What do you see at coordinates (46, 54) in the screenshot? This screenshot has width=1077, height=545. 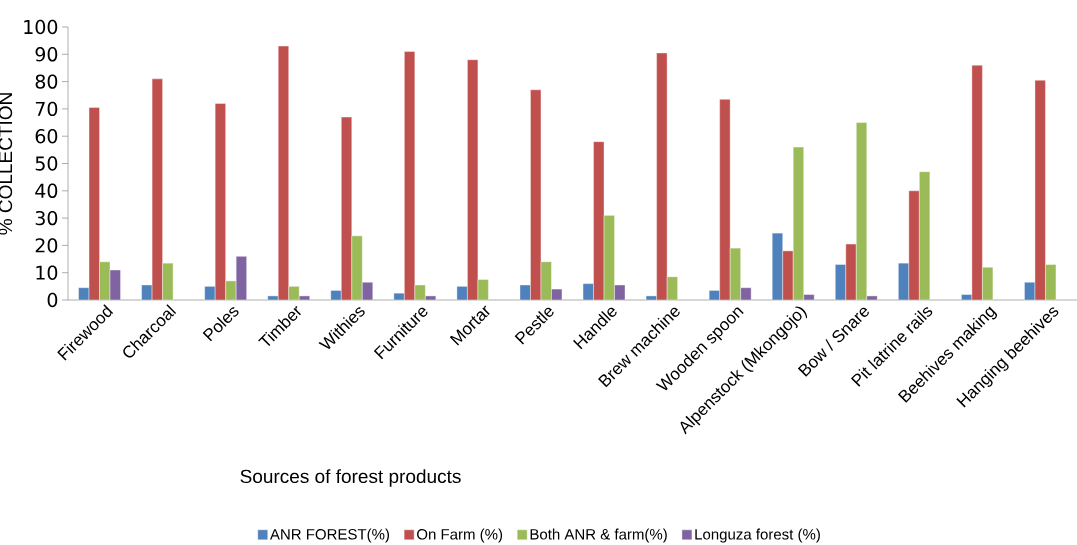 I see `y-tick-label: 90` at bounding box center [46, 54].